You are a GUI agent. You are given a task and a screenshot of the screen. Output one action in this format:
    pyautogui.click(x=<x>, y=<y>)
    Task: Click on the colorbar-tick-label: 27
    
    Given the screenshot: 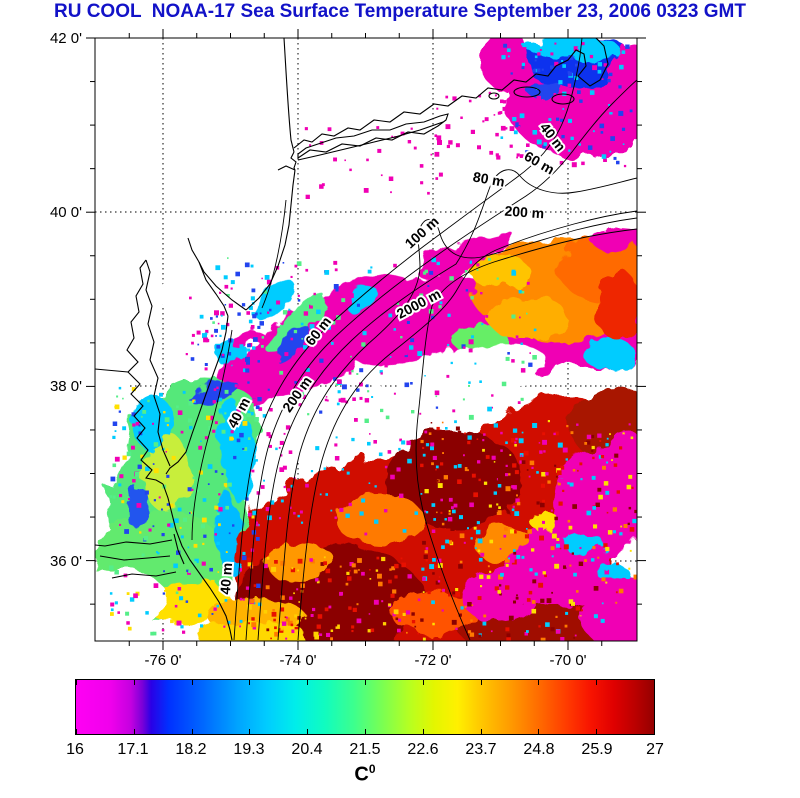 What is the action you would take?
    pyautogui.click(x=655, y=749)
    